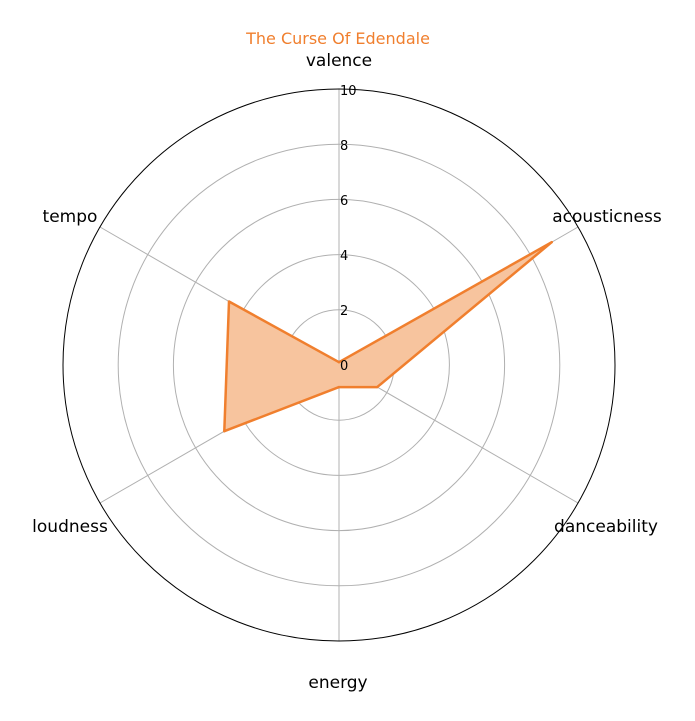  I want to click on radar-data, so click(388, 336).